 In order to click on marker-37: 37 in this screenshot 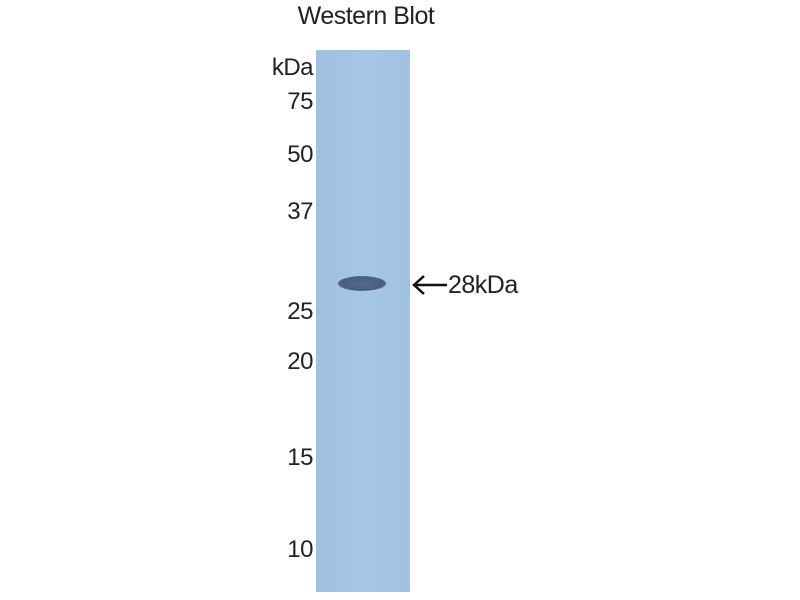, I will do `click(300, 211)`.